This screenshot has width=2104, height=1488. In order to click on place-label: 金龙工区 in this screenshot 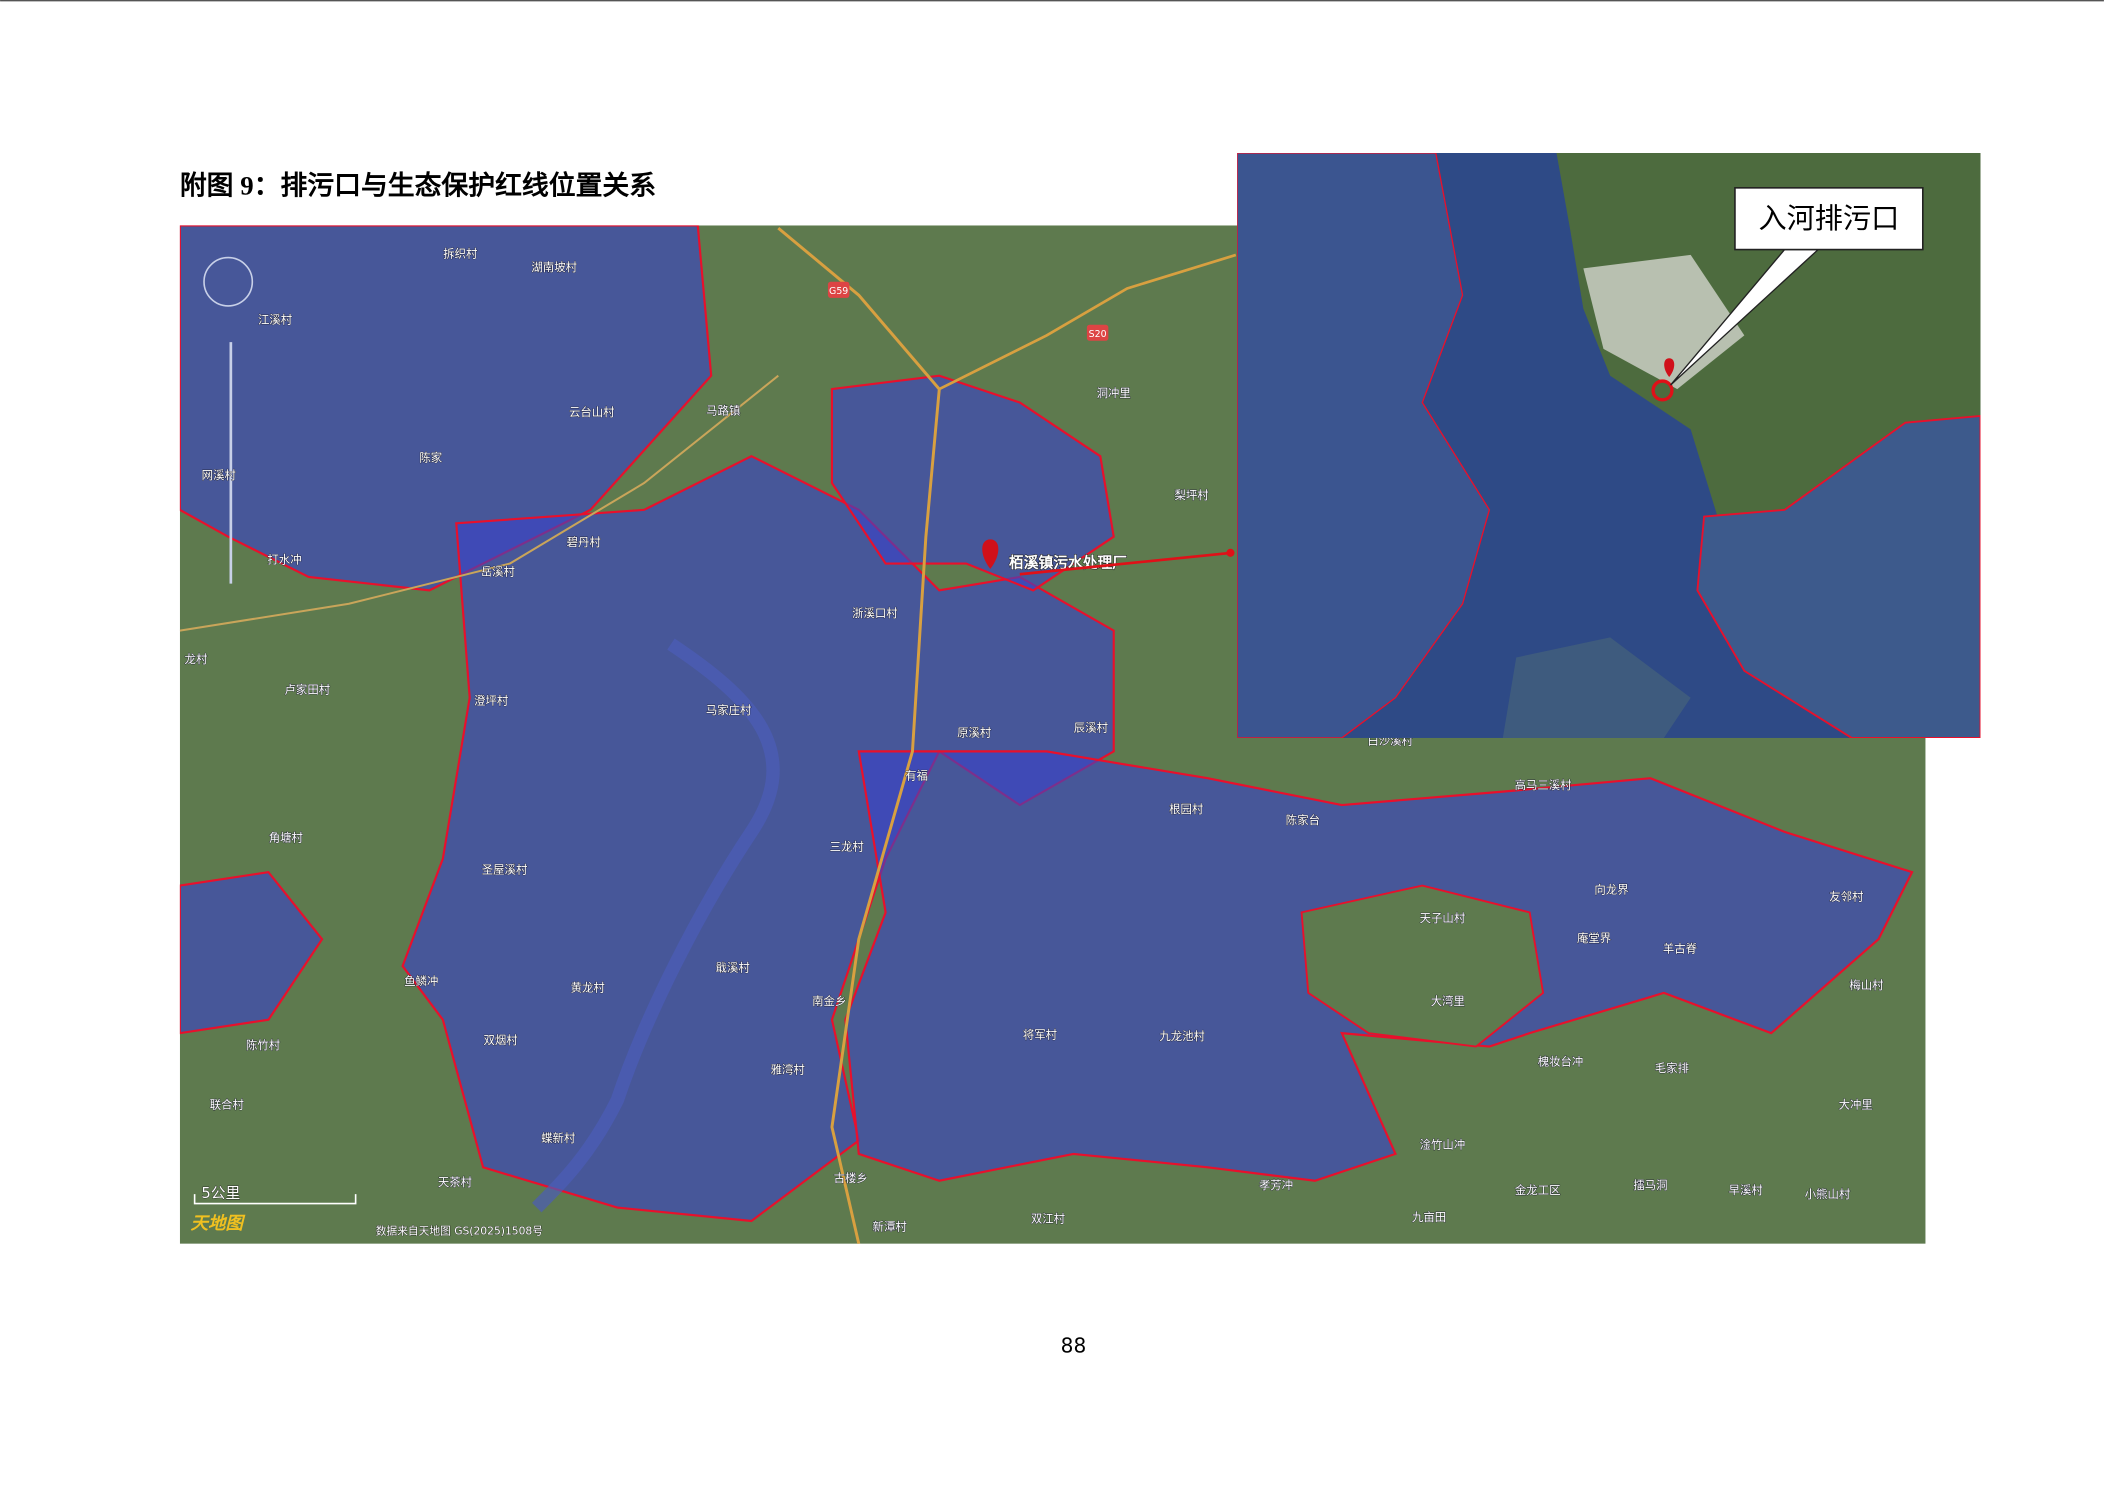, I will do `click(1538, 1190)`.